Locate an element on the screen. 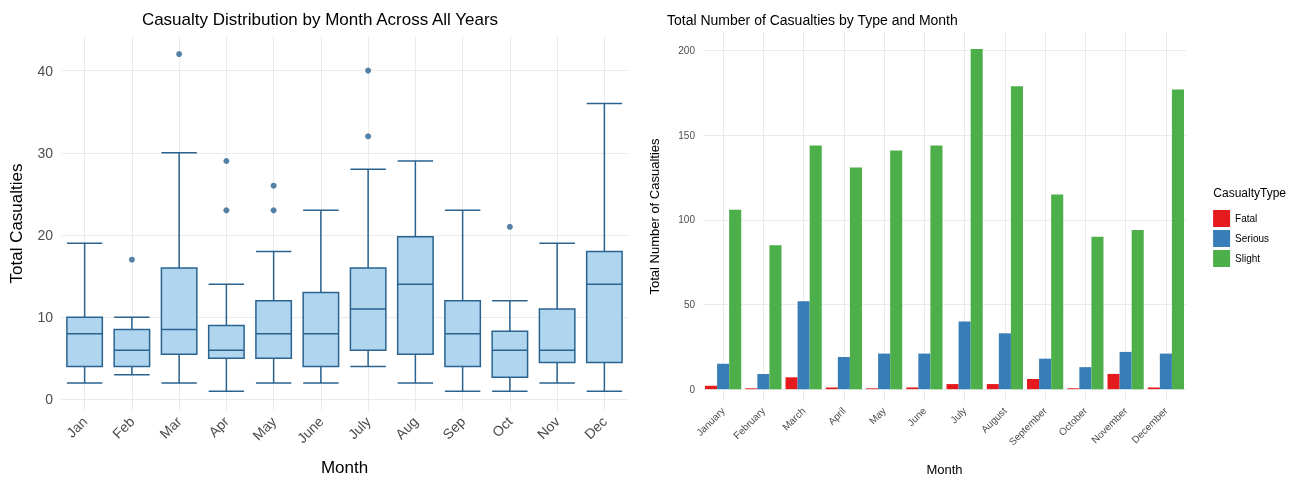 The height and width of the screenshot is (481, 1294). x-tick-label: June is located at coordinates (917, 416).